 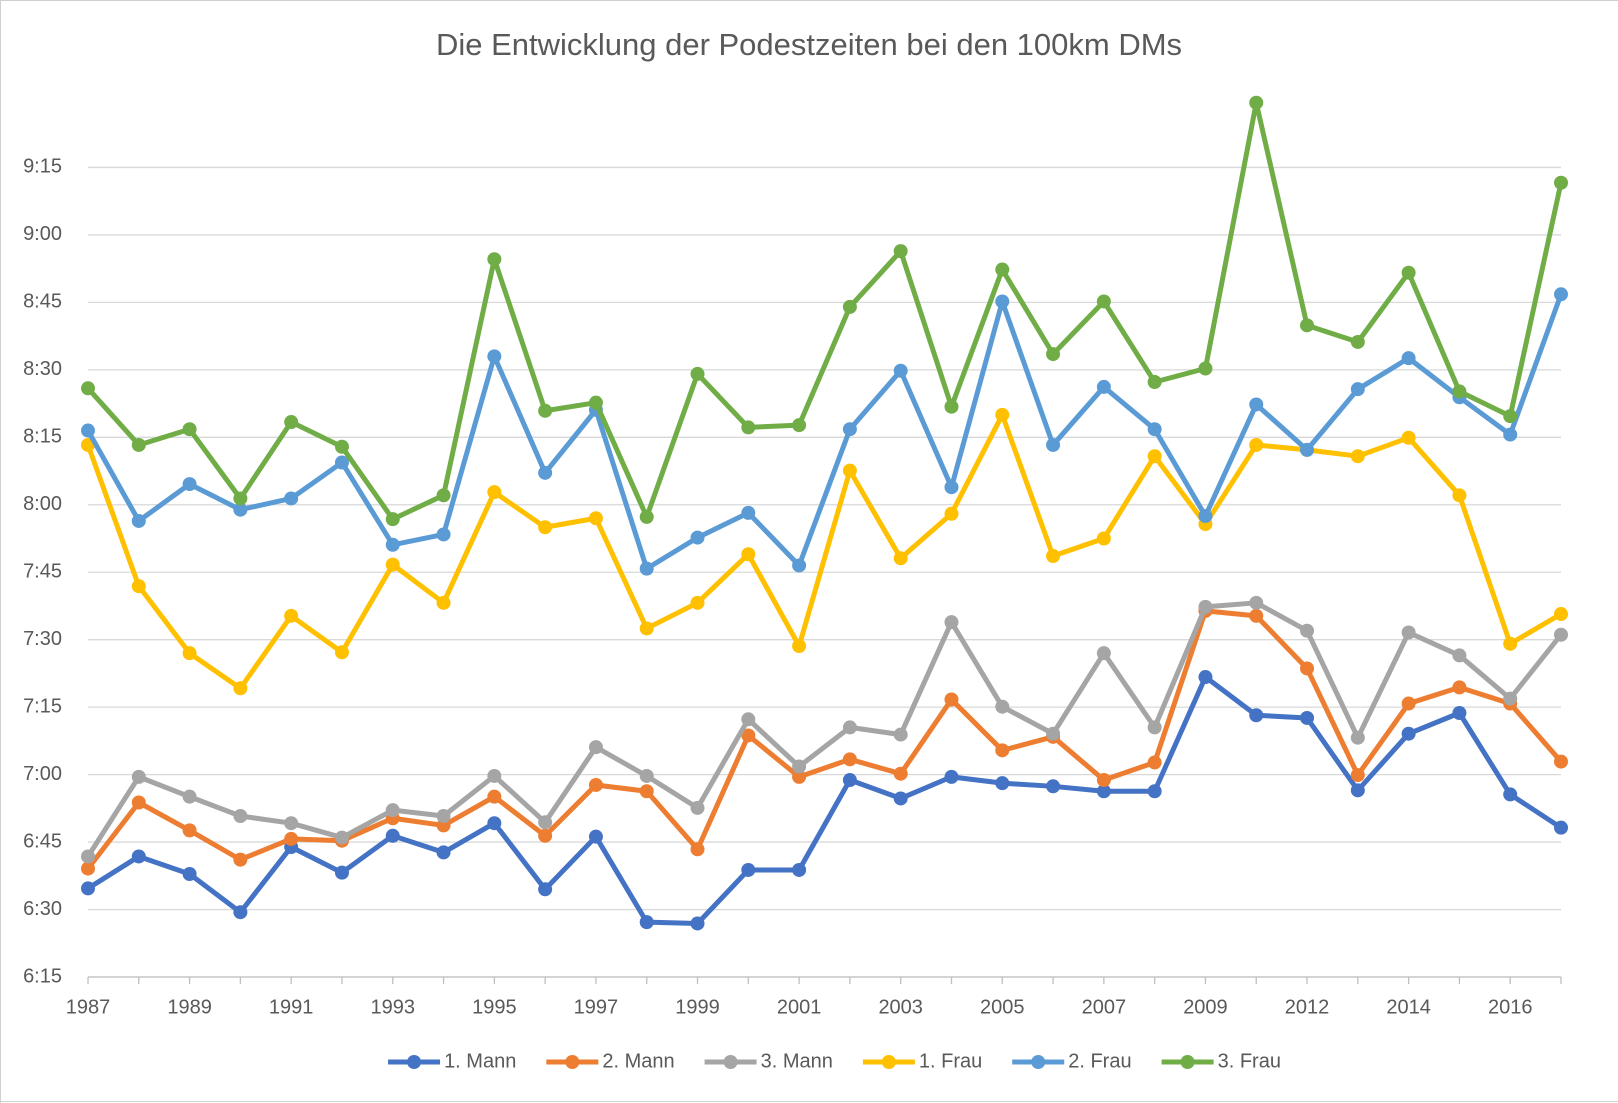 I want to click on legend-item: 1. Frau, so click(x=922, y=1061).